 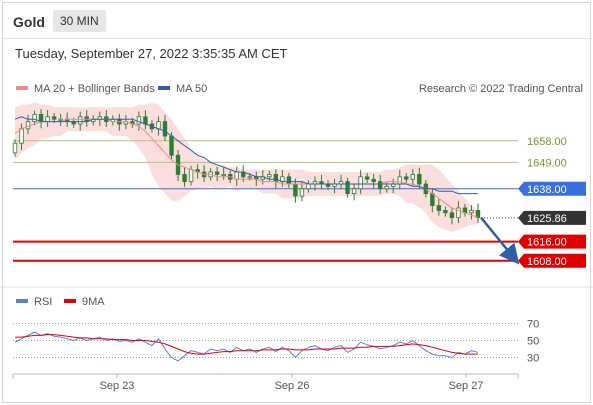 I want to click on rsi-legend: RSI 9MA, so click(x=60, y=302).